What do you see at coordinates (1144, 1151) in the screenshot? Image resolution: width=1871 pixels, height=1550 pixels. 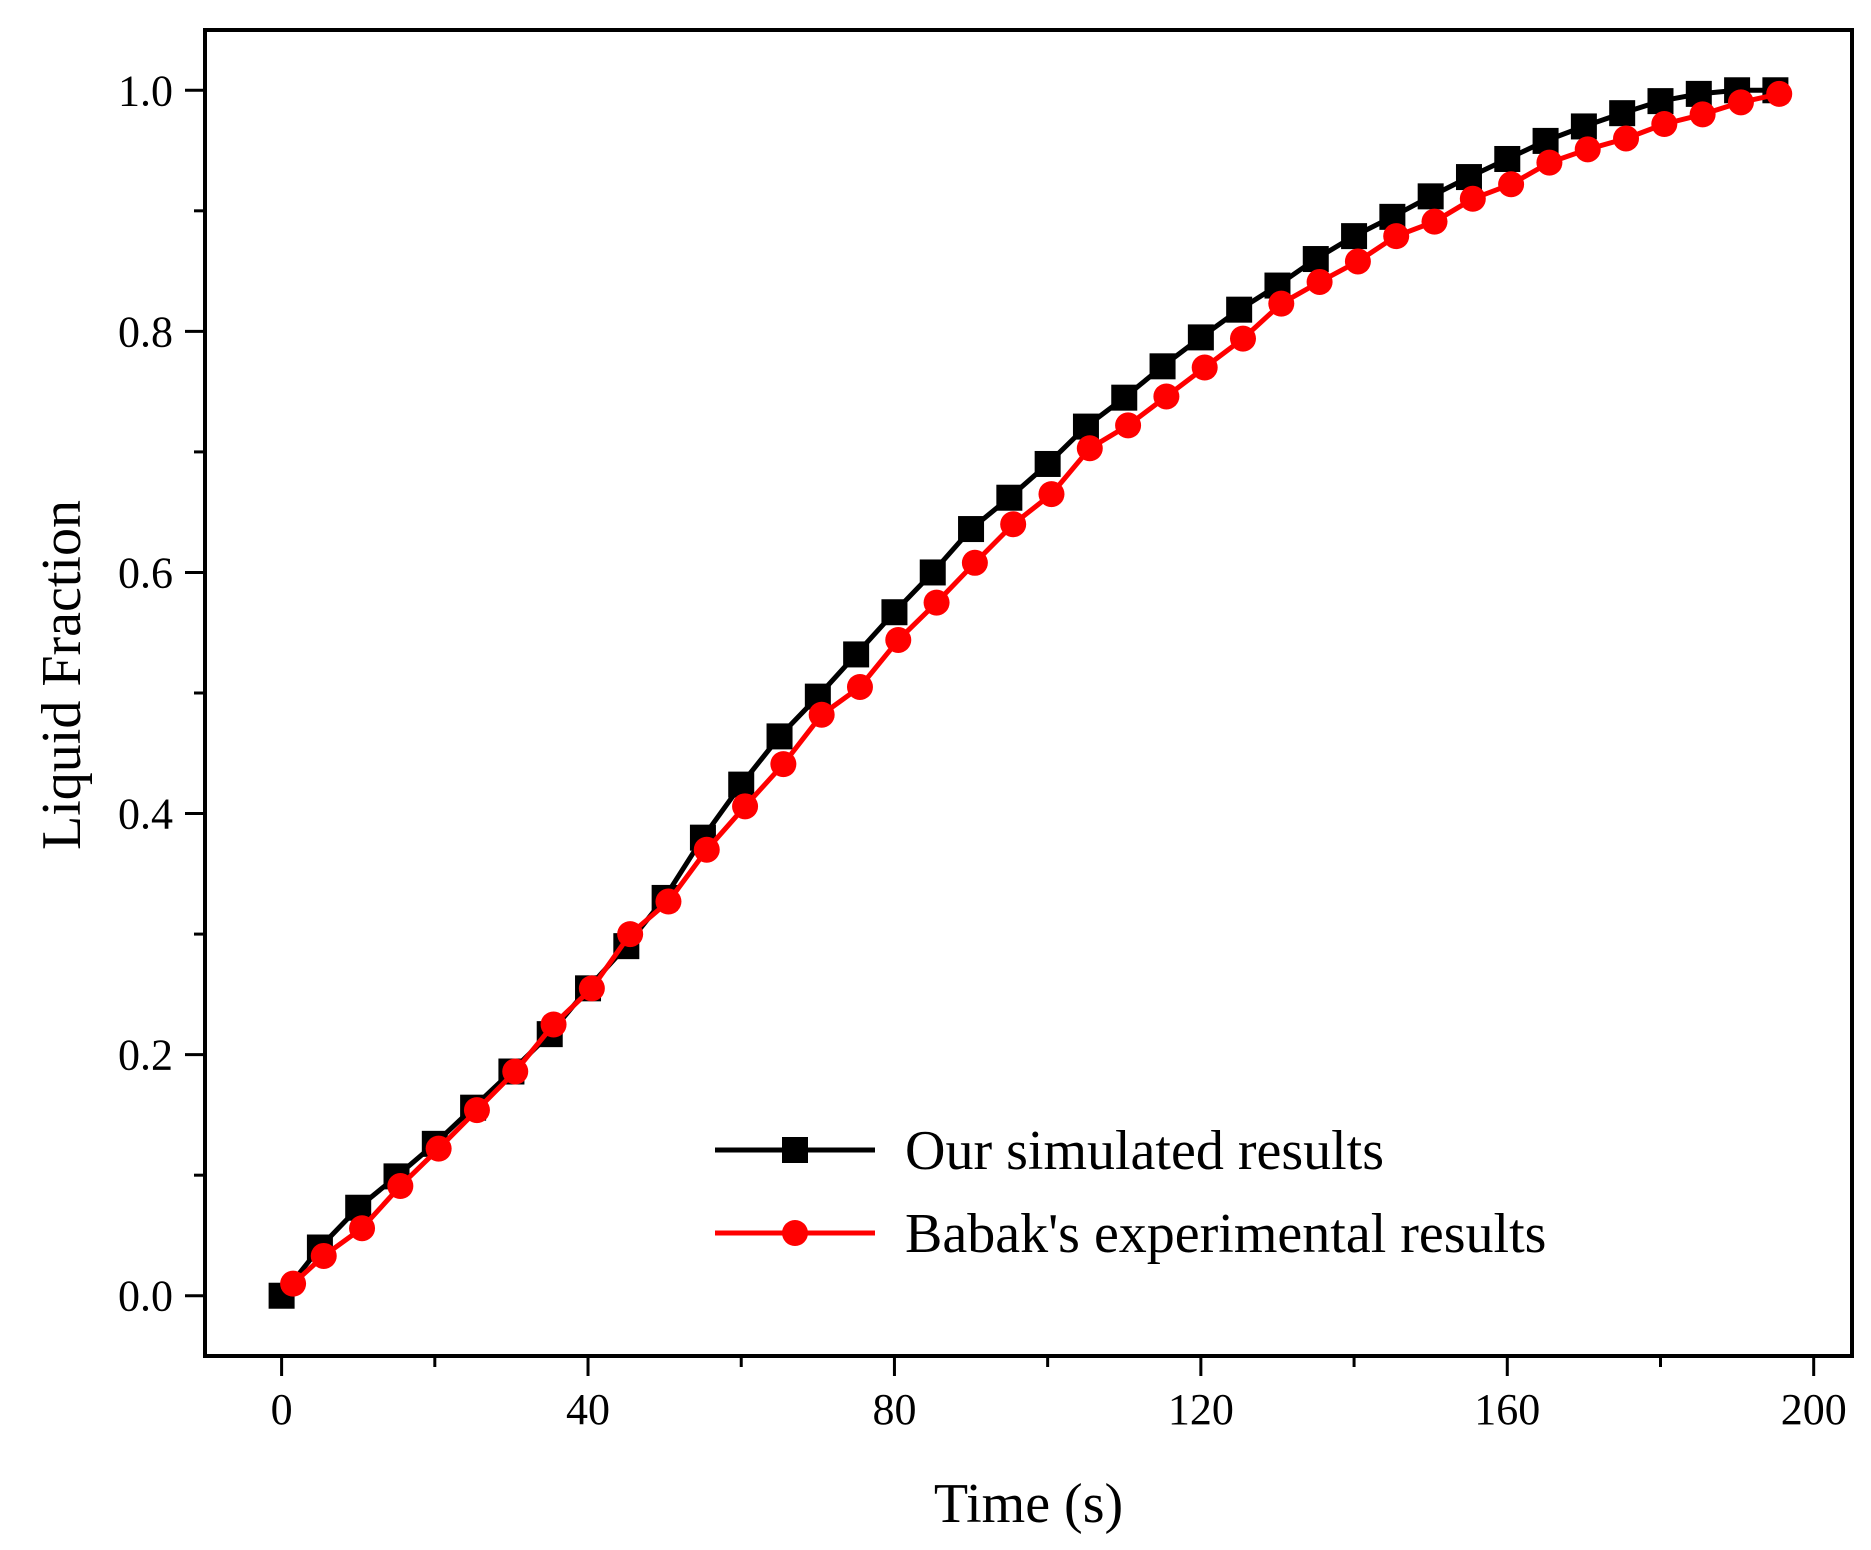 I see `legend-label: Our simulated results` at bounding box center [1144, 1151].